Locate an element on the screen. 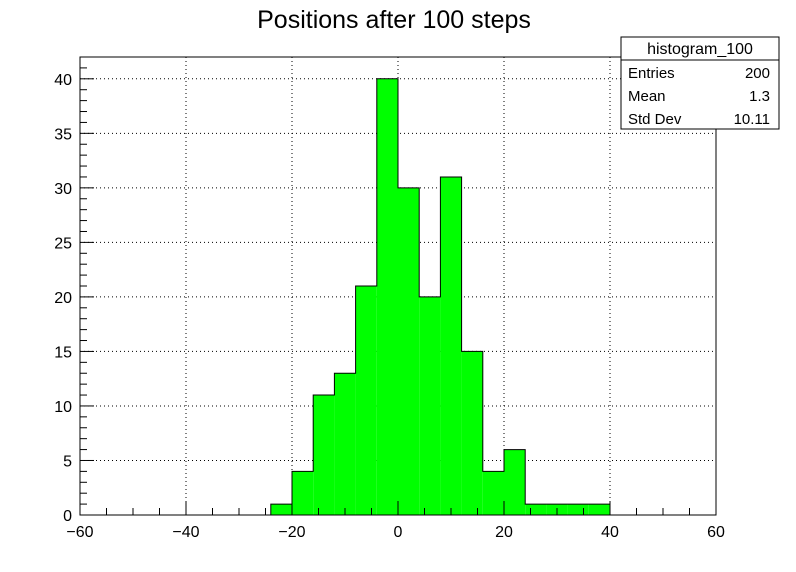 This screenshot has height=572, width=796. y-tick-label: 0 is located at coordinates (67, 516).